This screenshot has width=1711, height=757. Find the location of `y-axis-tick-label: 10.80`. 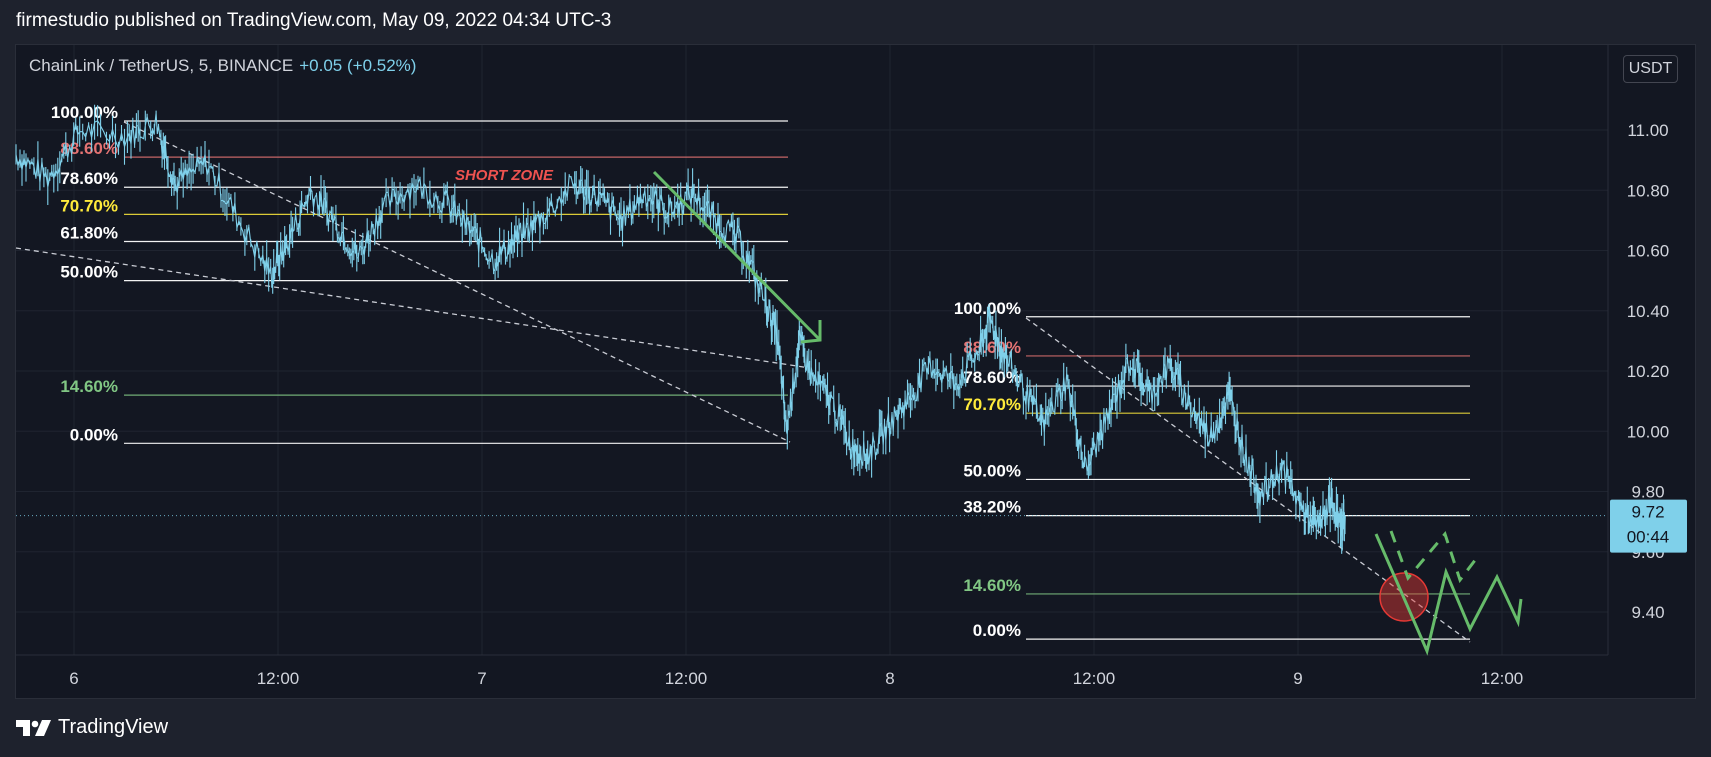

y-axis-tick-label: 10.80 is located at coordinates (1648, 190).